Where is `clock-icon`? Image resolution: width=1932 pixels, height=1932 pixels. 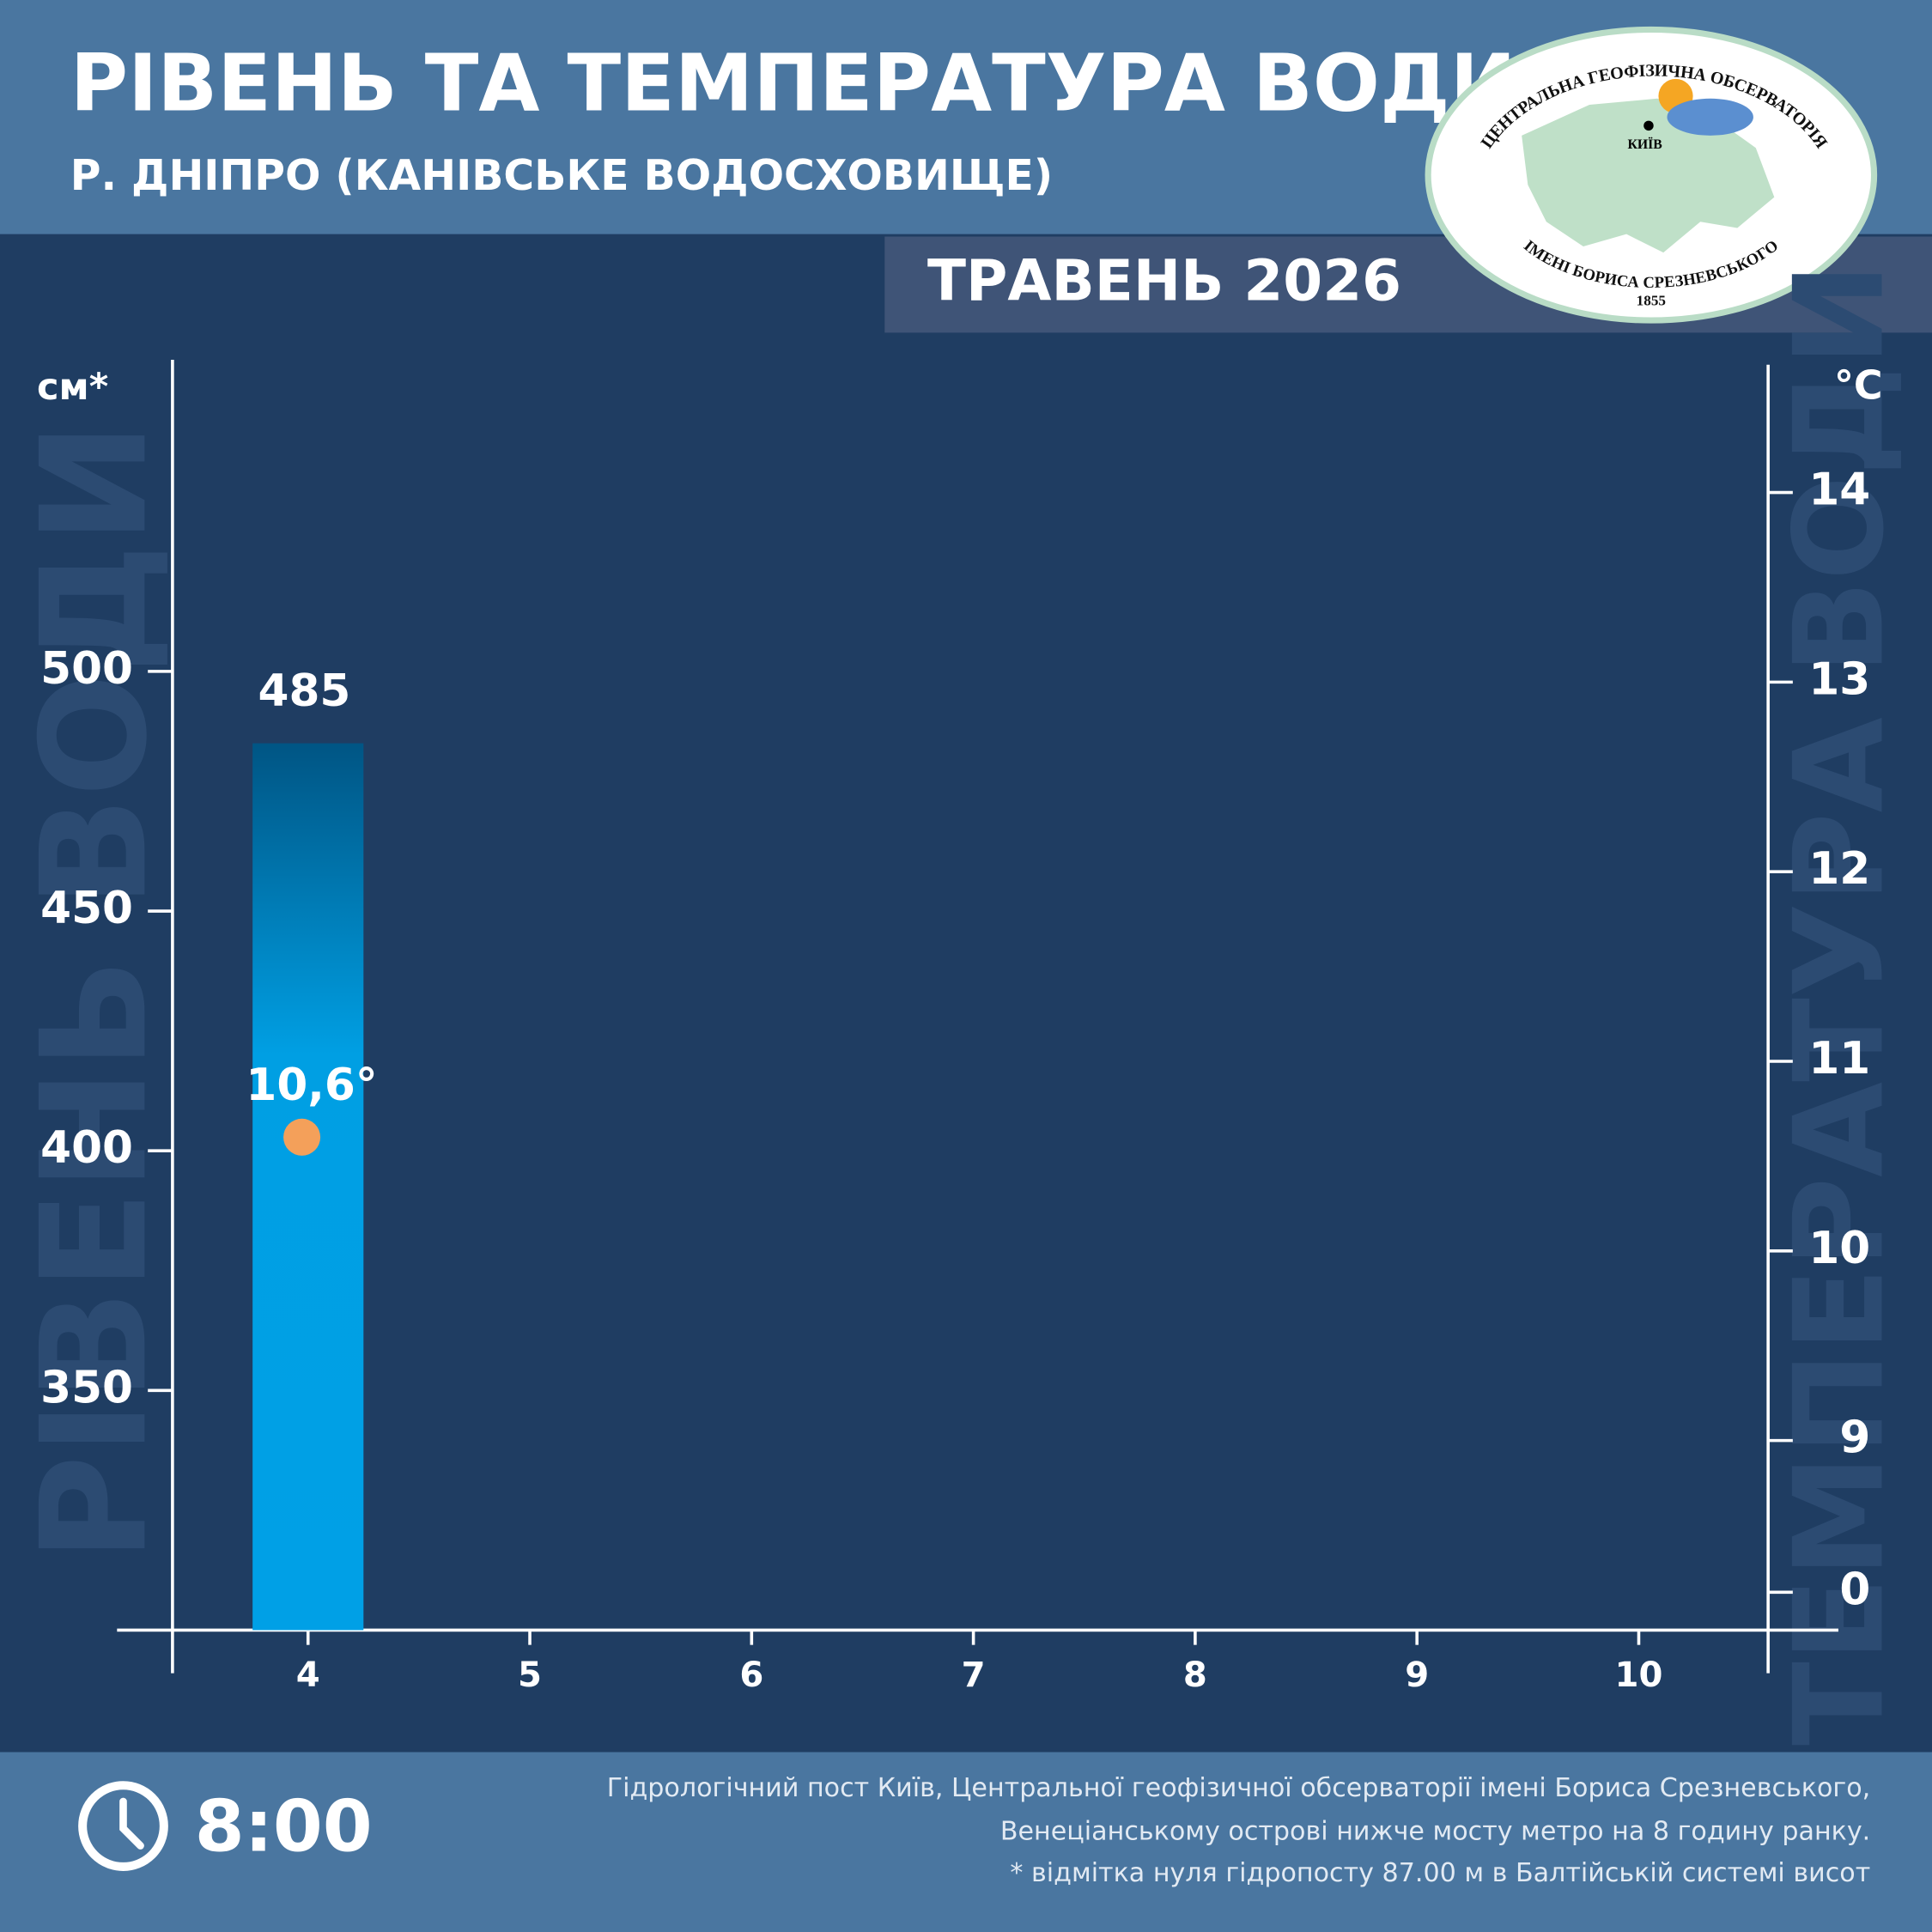
clock-icon is located at coordinates (123, 1826).